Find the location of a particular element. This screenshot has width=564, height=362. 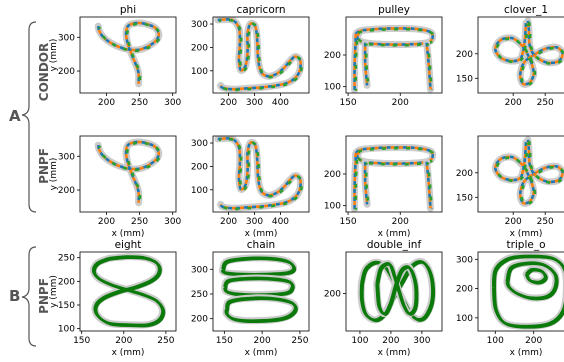

chart-panel-triple_o: triple_o100200300100200300x (mm) is located at coordinates (510, 298).